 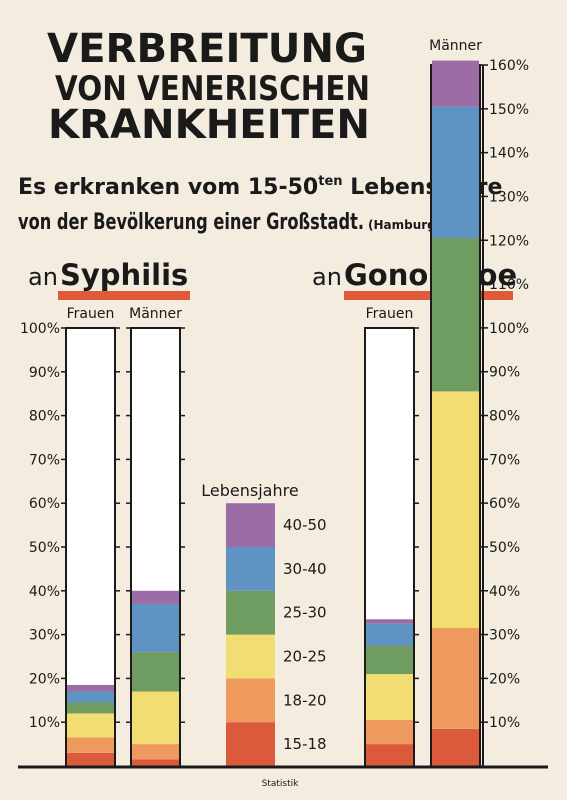 What do you see at coordinates (509, 241) in the screenshot?
I see `y2-tick-label: 120%` at bounding box center [509, 241].